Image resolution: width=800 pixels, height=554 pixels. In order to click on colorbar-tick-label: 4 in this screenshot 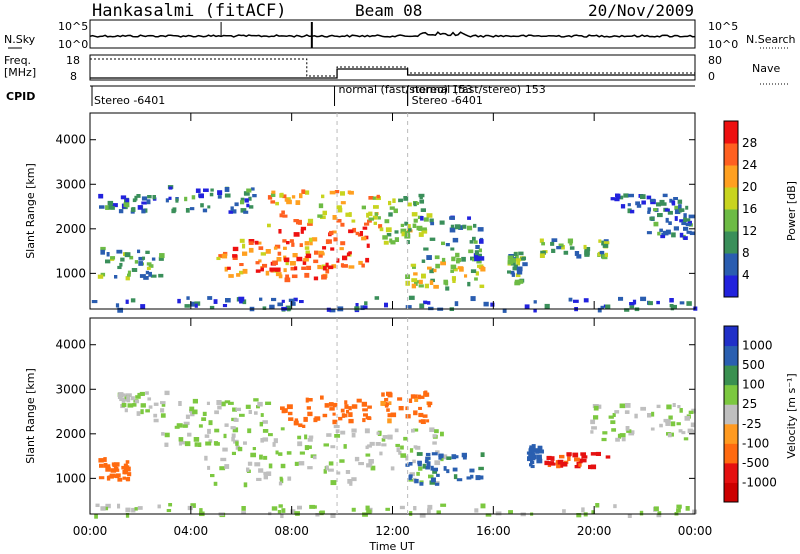, I will do `click(746, 275)`.